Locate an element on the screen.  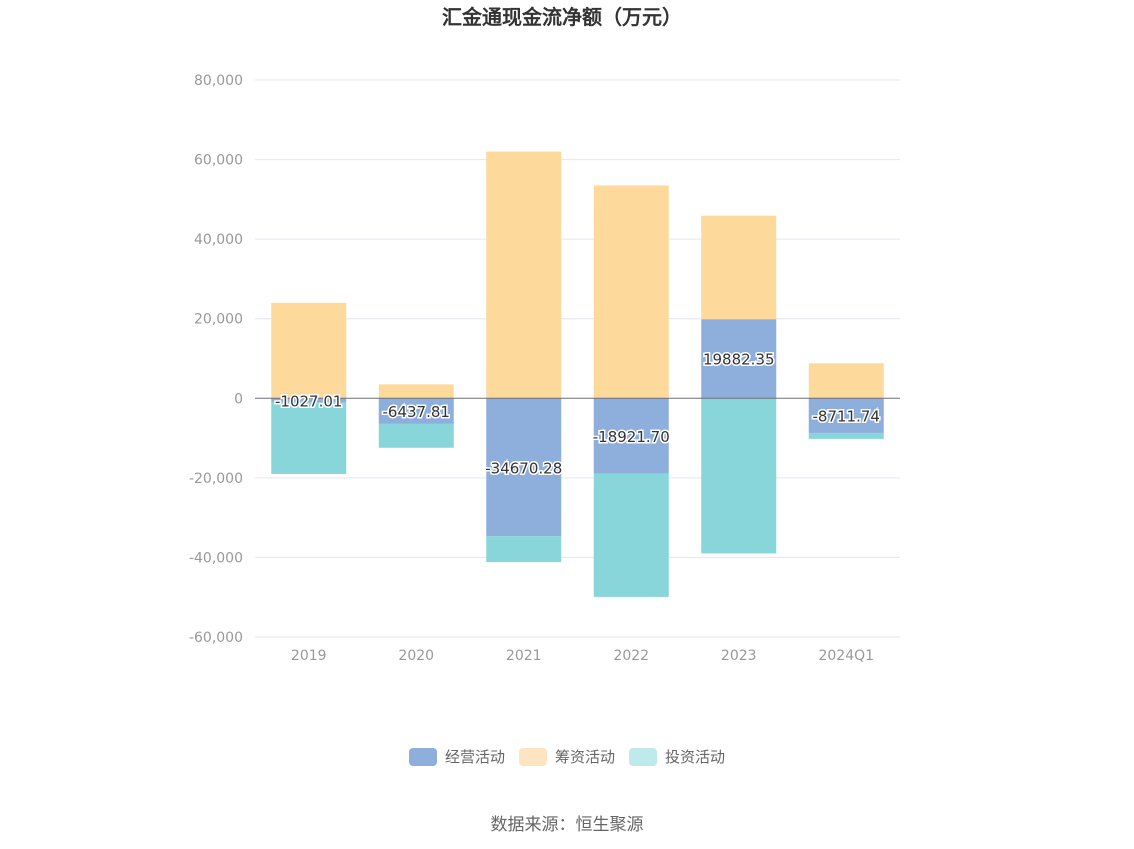
y-tick-label: -20,000 is located at coordinates (216, 479).